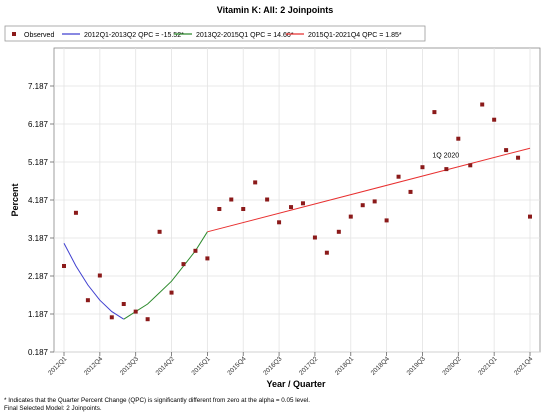 This screenshot has width=550, height=417. I want to click on y-tick-label: 4.187, so click(38, 200).